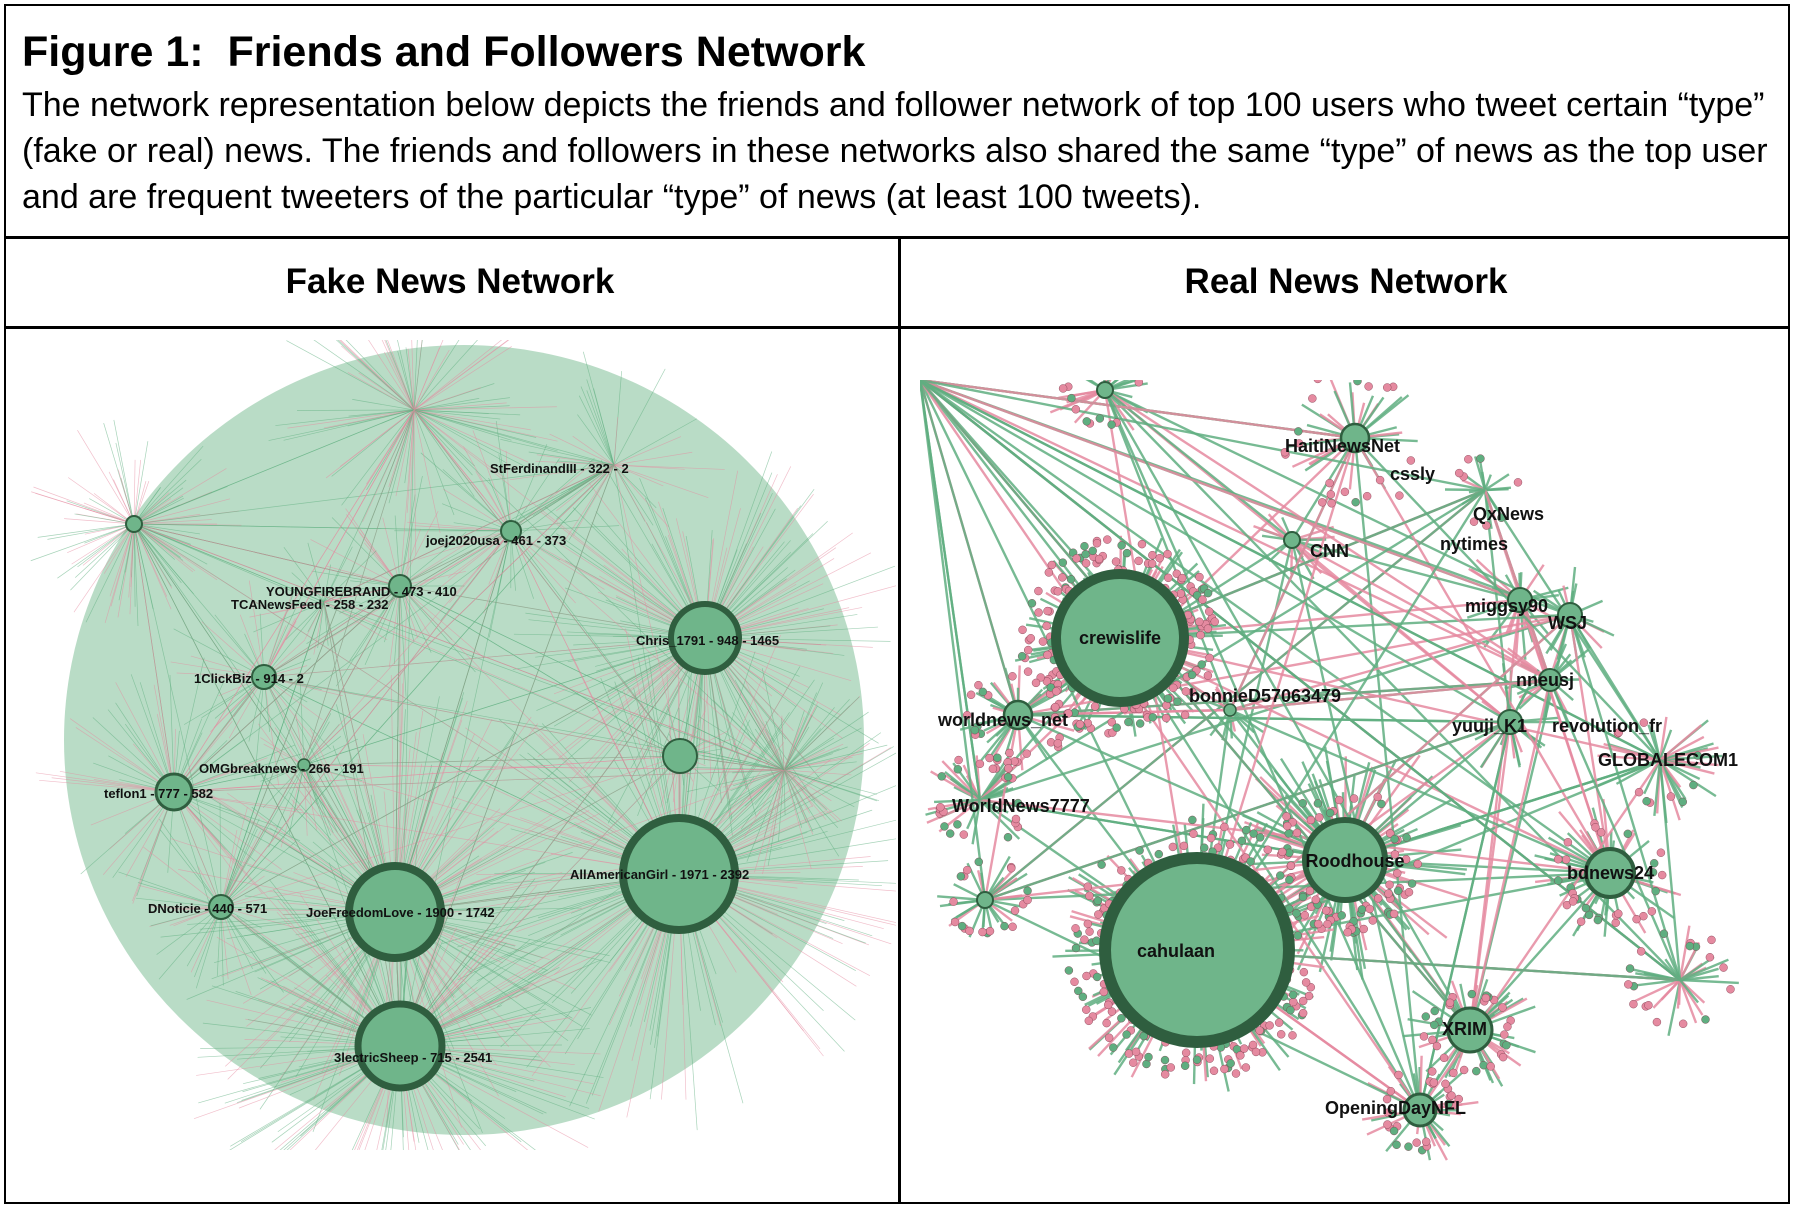  What do you see at coordinates (310, 604) in the screenshot?
I see `node-label: TCANewsFeed - 258 - 232` at bounding box center [310, 604].